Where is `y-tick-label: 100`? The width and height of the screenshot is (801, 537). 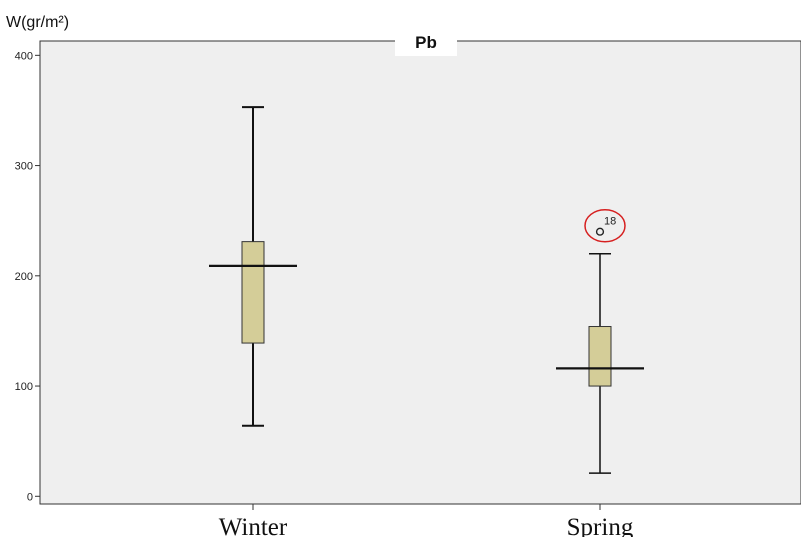
y-tick-label: 100 is located at coordinates (24, 387).